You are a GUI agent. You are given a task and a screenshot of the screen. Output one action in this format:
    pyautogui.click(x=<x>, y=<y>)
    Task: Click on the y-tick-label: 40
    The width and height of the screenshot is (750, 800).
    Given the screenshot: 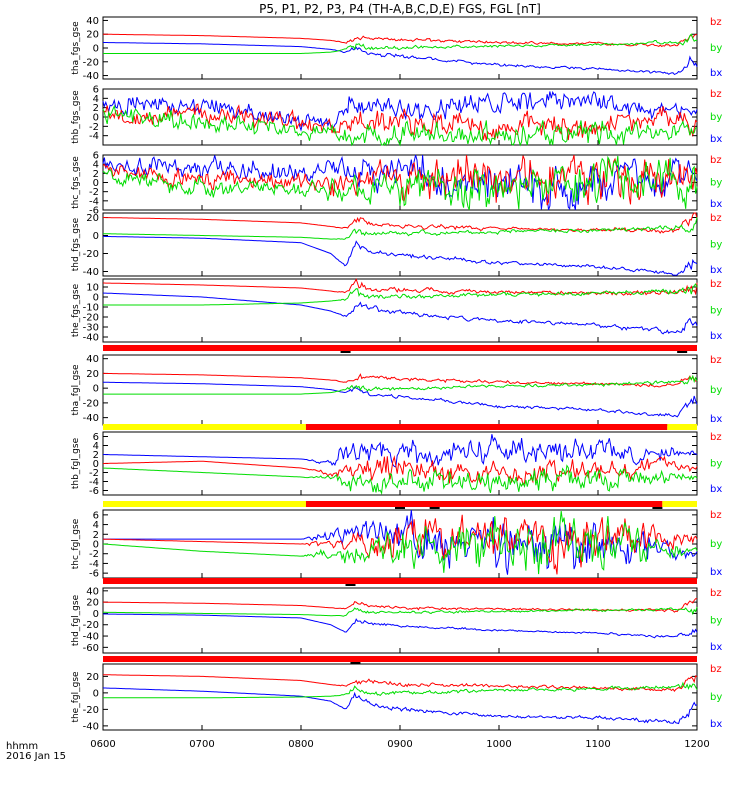 What is the action you would take?
    pyautogui.click(x=92, y=21)
    